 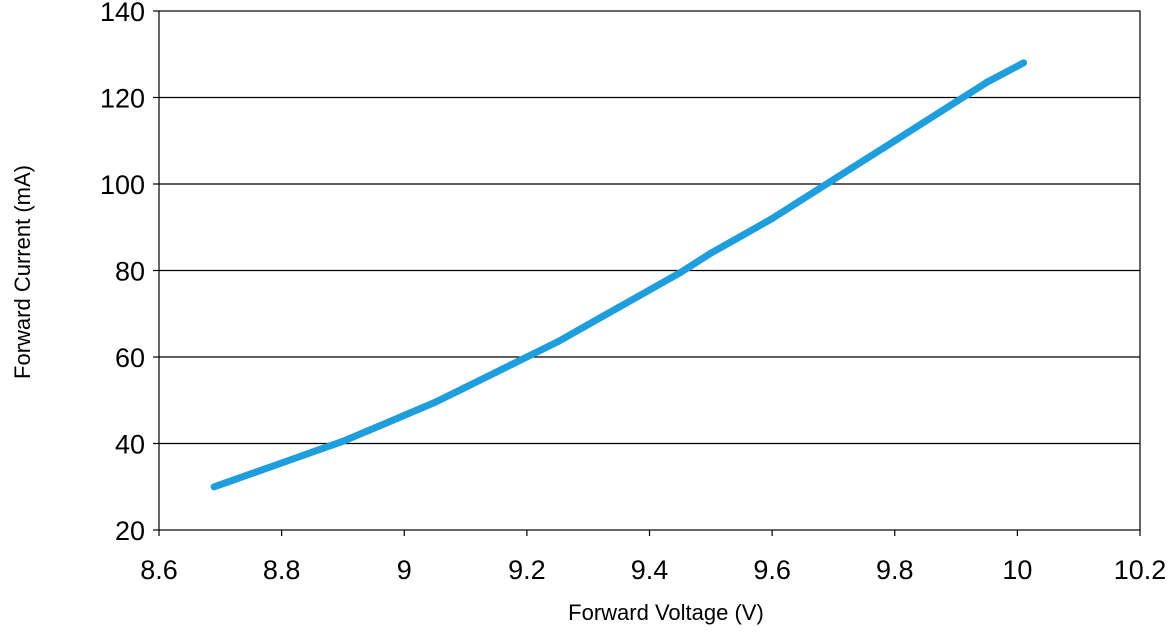 What do you see at coordinates (895, 570) in the screenshot?
I see `x-tick-label: 9.8` at bounding box center [895, 570].